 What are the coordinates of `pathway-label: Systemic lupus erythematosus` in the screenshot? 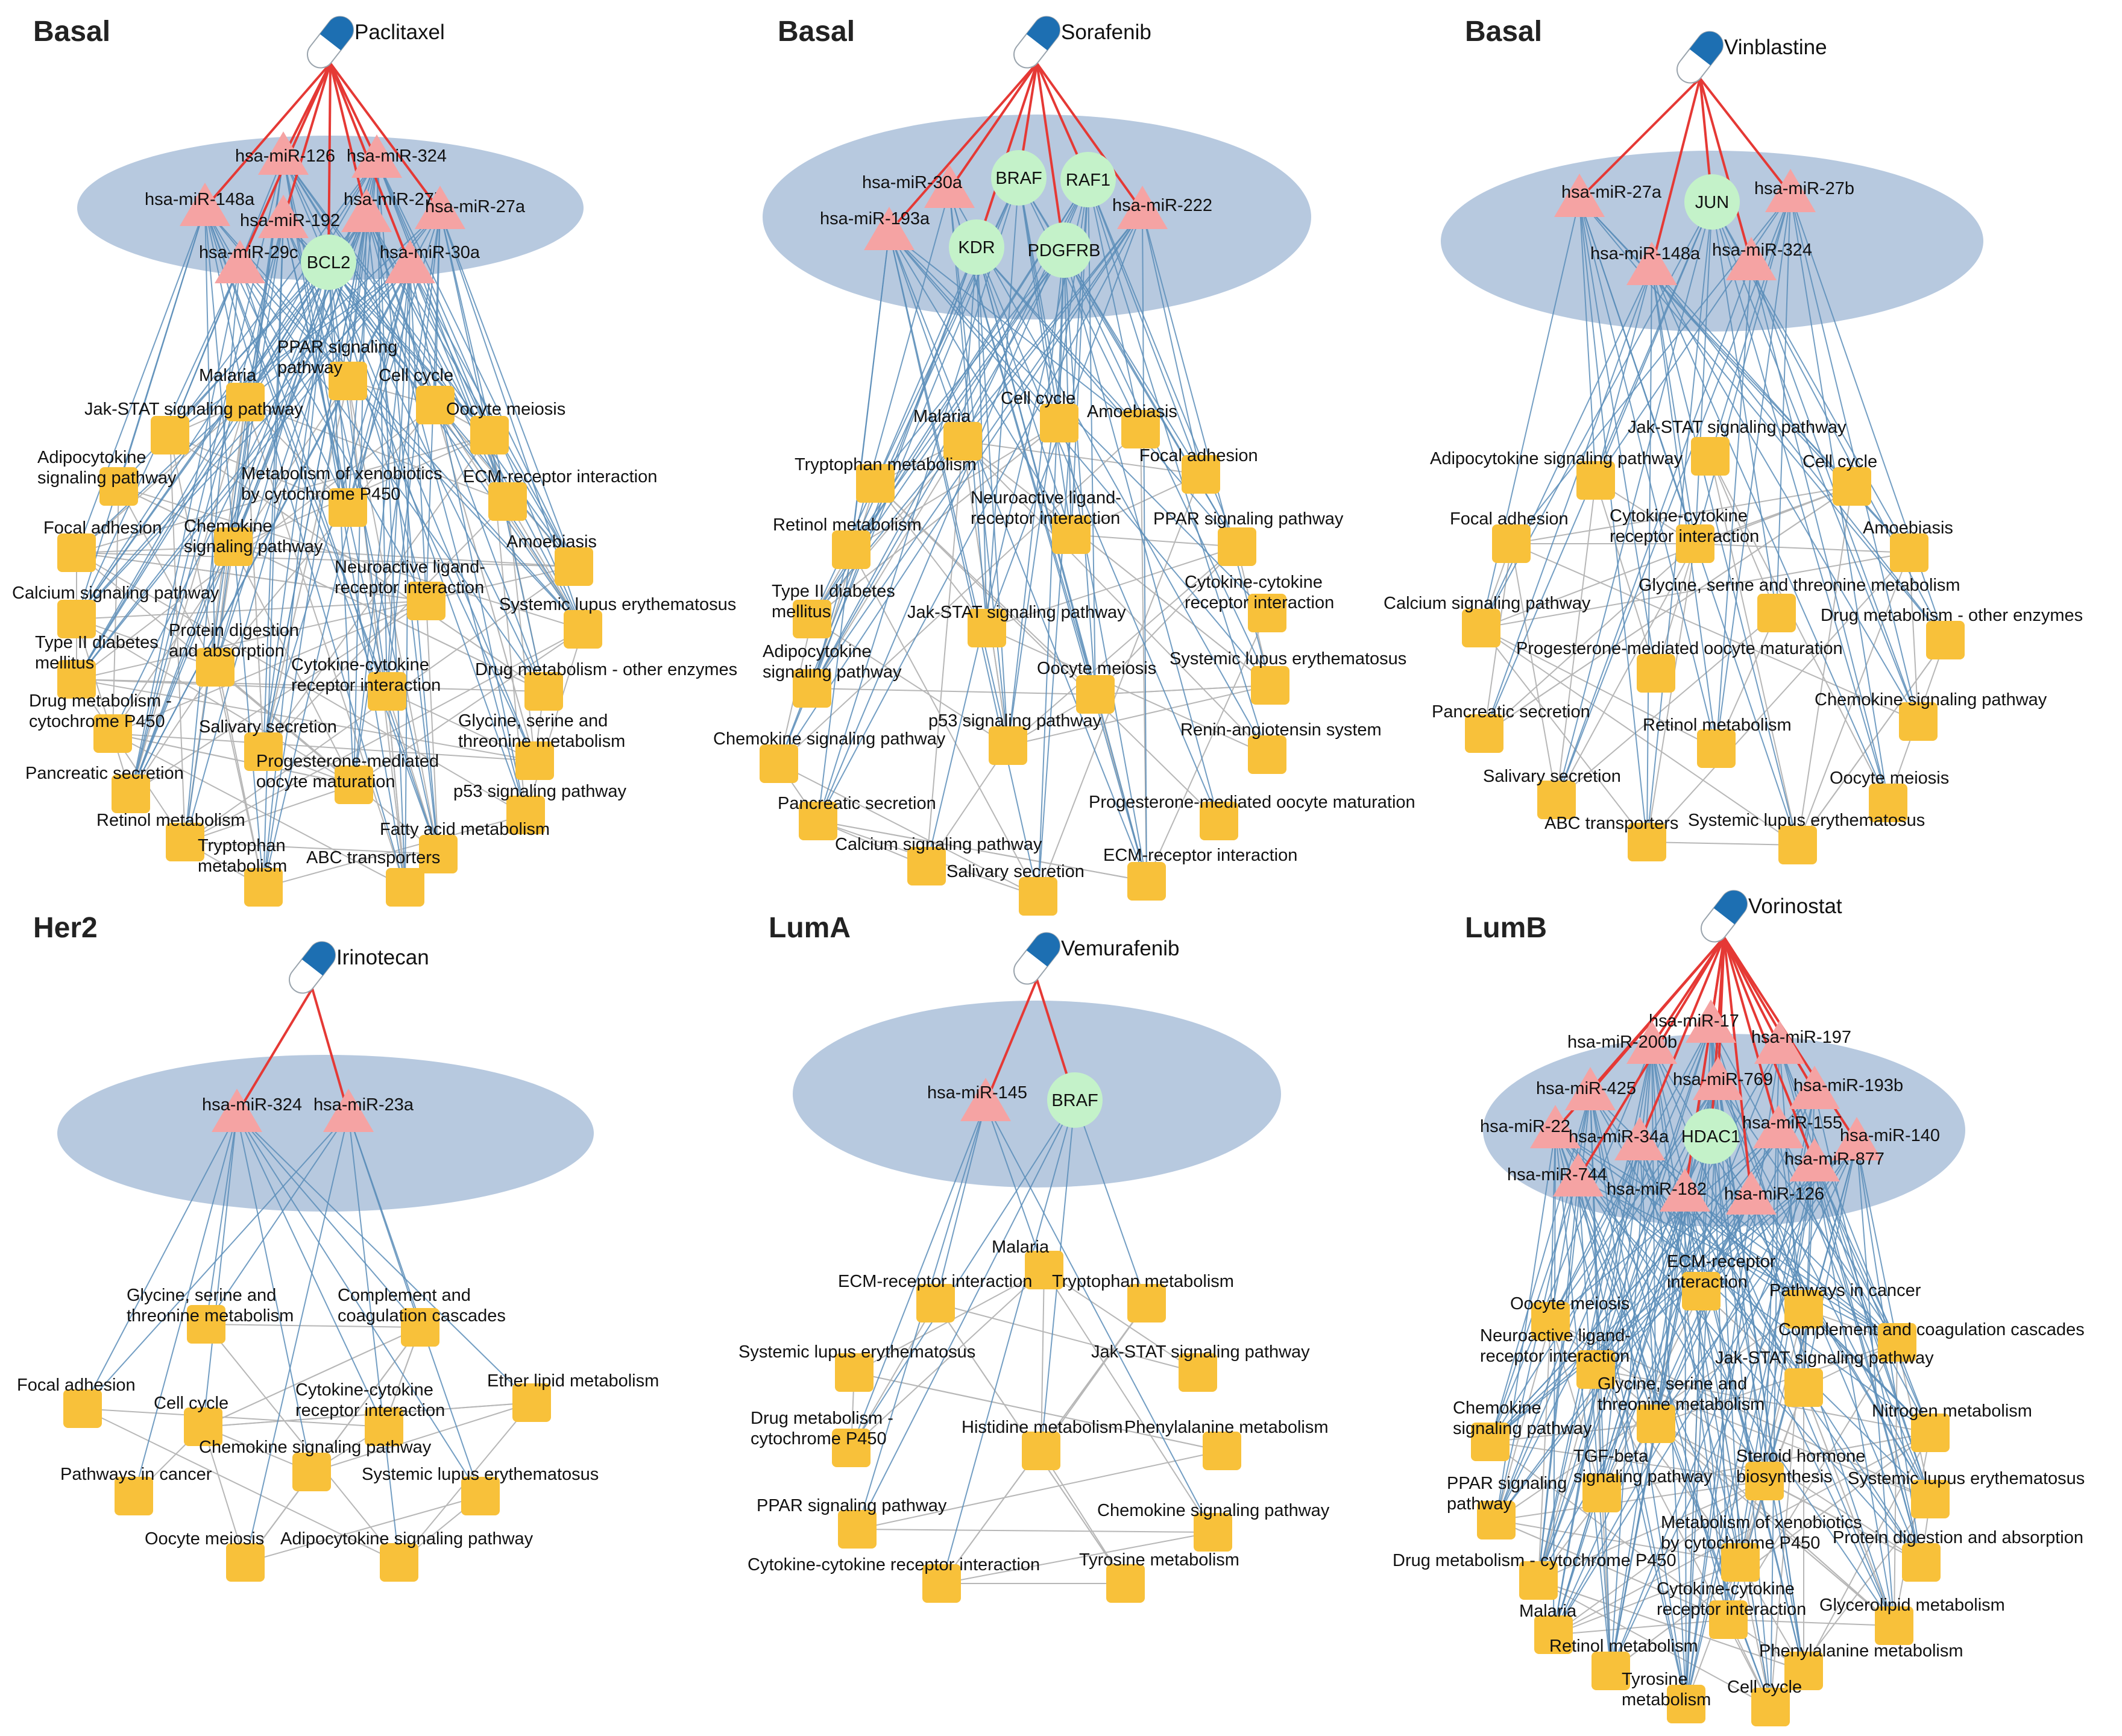 It's located at (1288, 658).